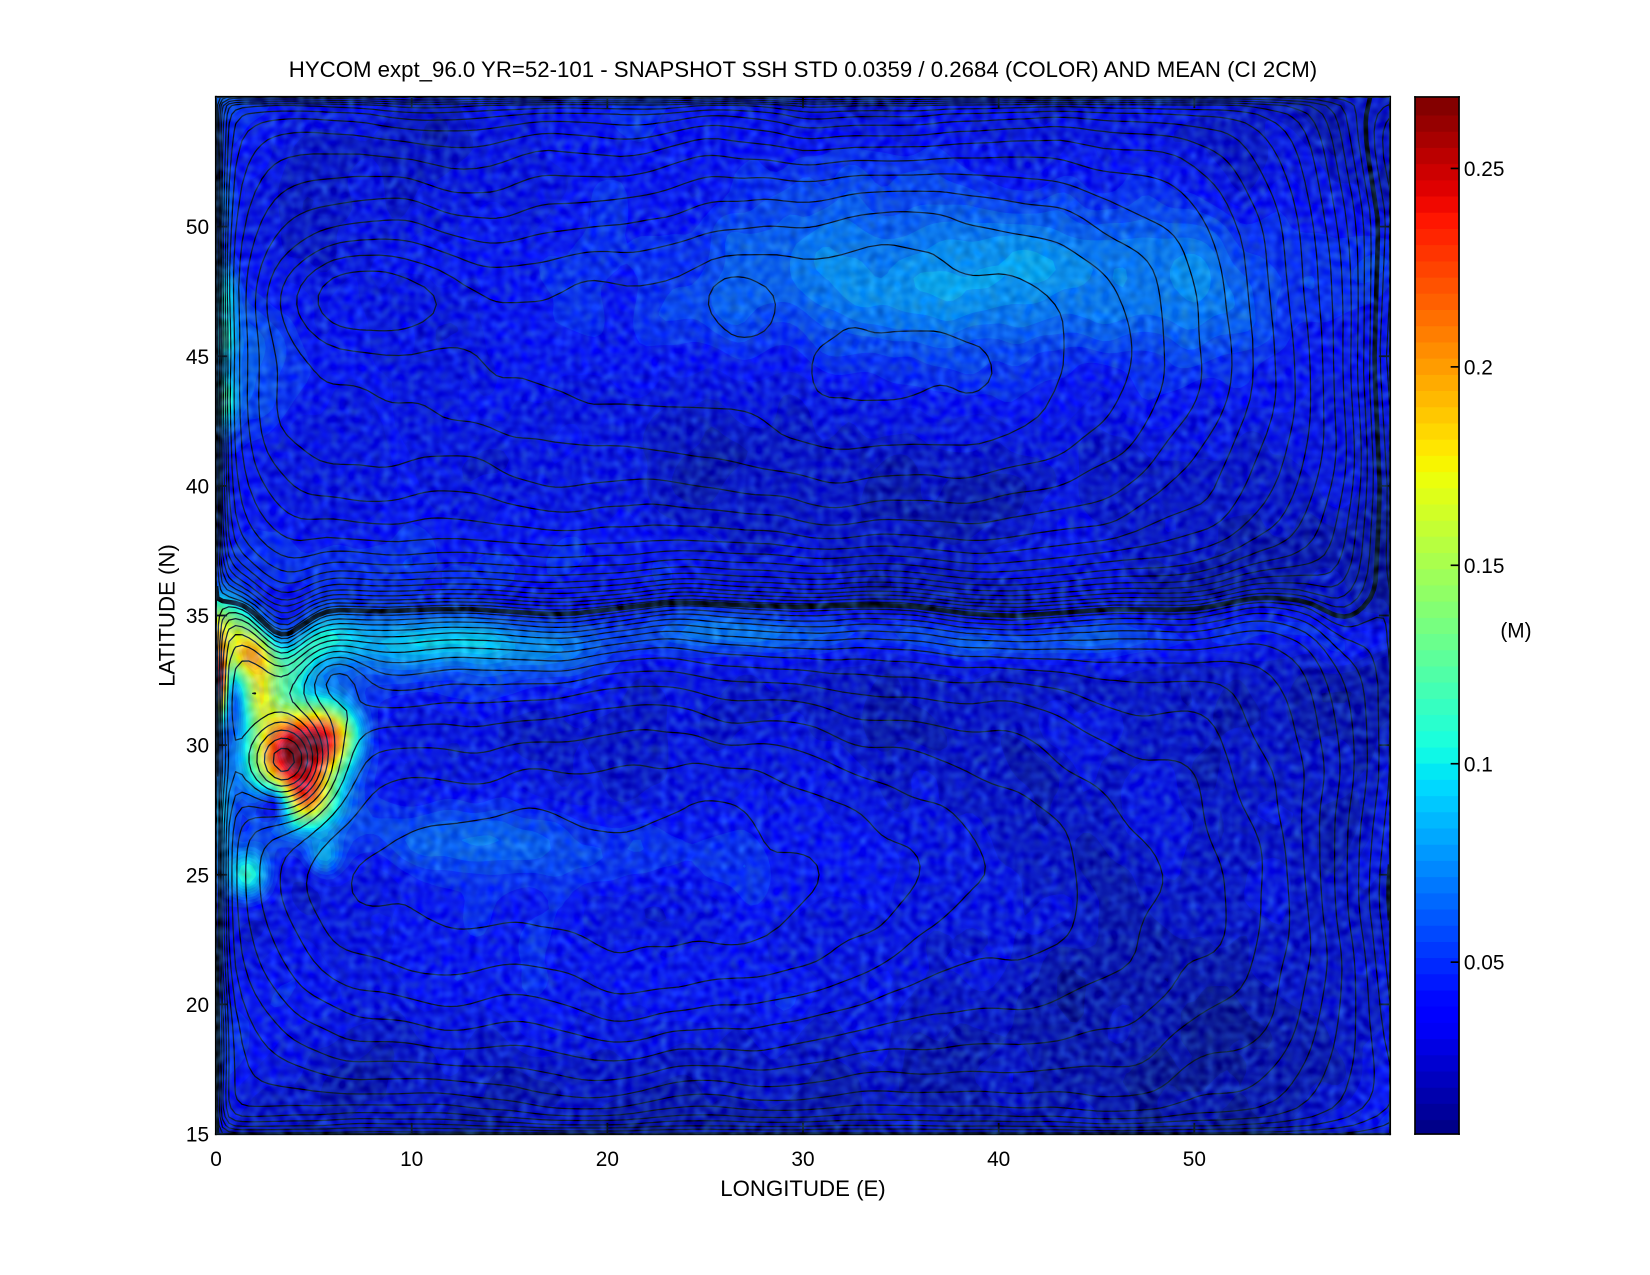  I want to click on svg-text: 0.1, so click(1478, 764).